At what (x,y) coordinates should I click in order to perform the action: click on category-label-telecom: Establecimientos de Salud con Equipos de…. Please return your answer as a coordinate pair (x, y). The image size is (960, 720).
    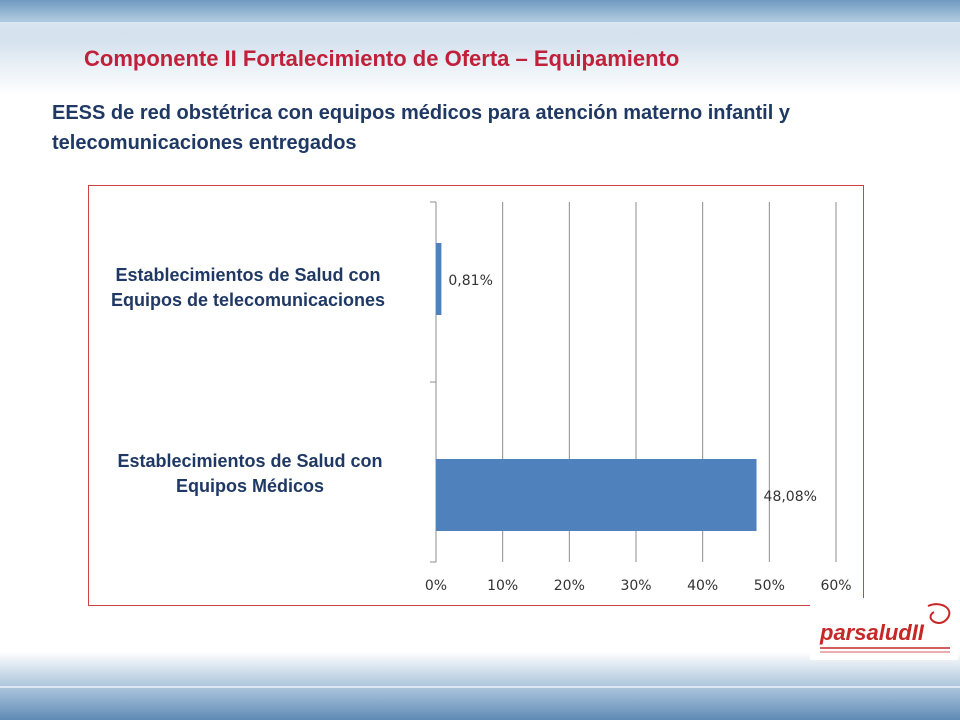
    Looking at the image, I should click on (248, 287).